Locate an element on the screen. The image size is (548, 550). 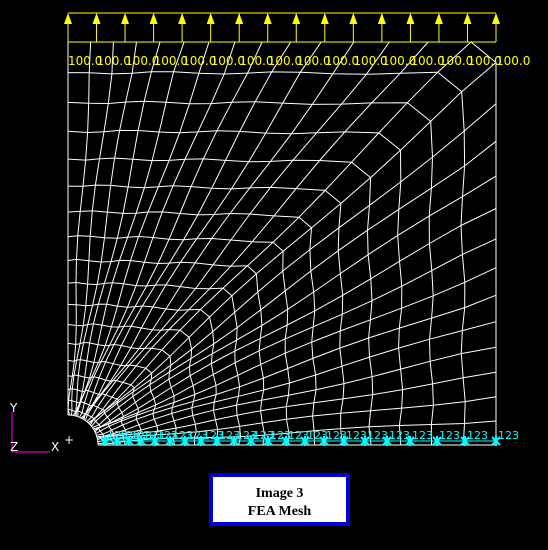
caption-box is located at coordinates (279, 499).